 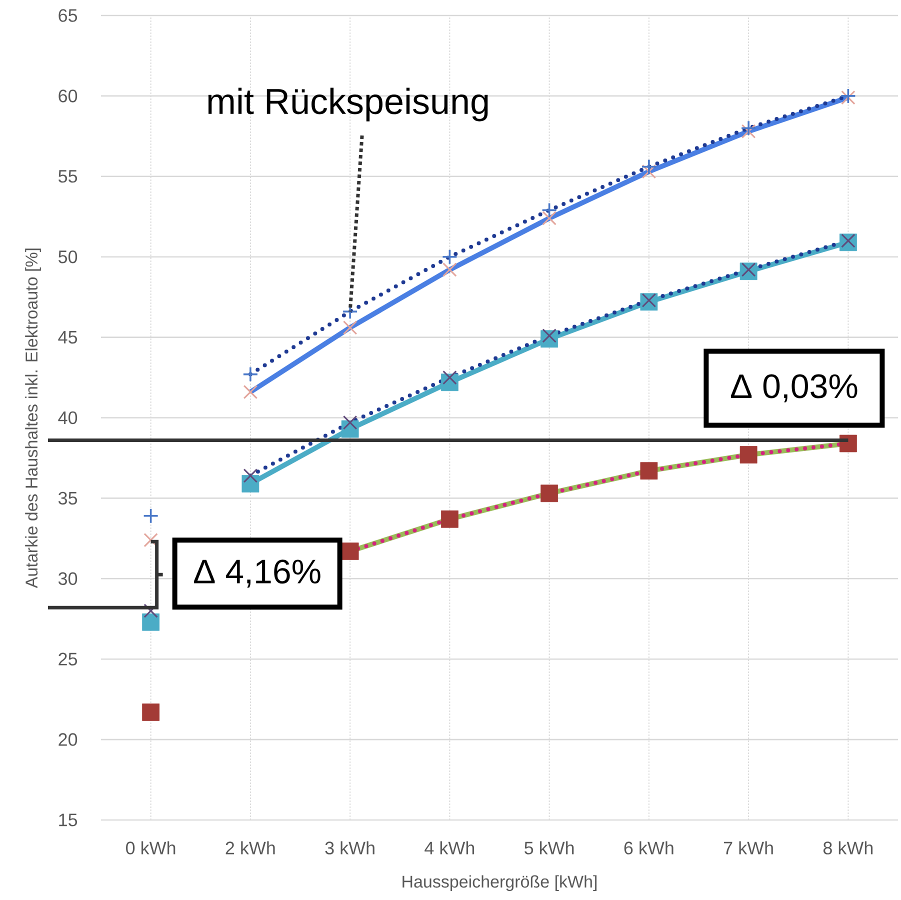 What do you see at coordinates (748, 847) in the screenshot?
I see `x-tick-label: 7 kWh` at bounding box center [748, 847].